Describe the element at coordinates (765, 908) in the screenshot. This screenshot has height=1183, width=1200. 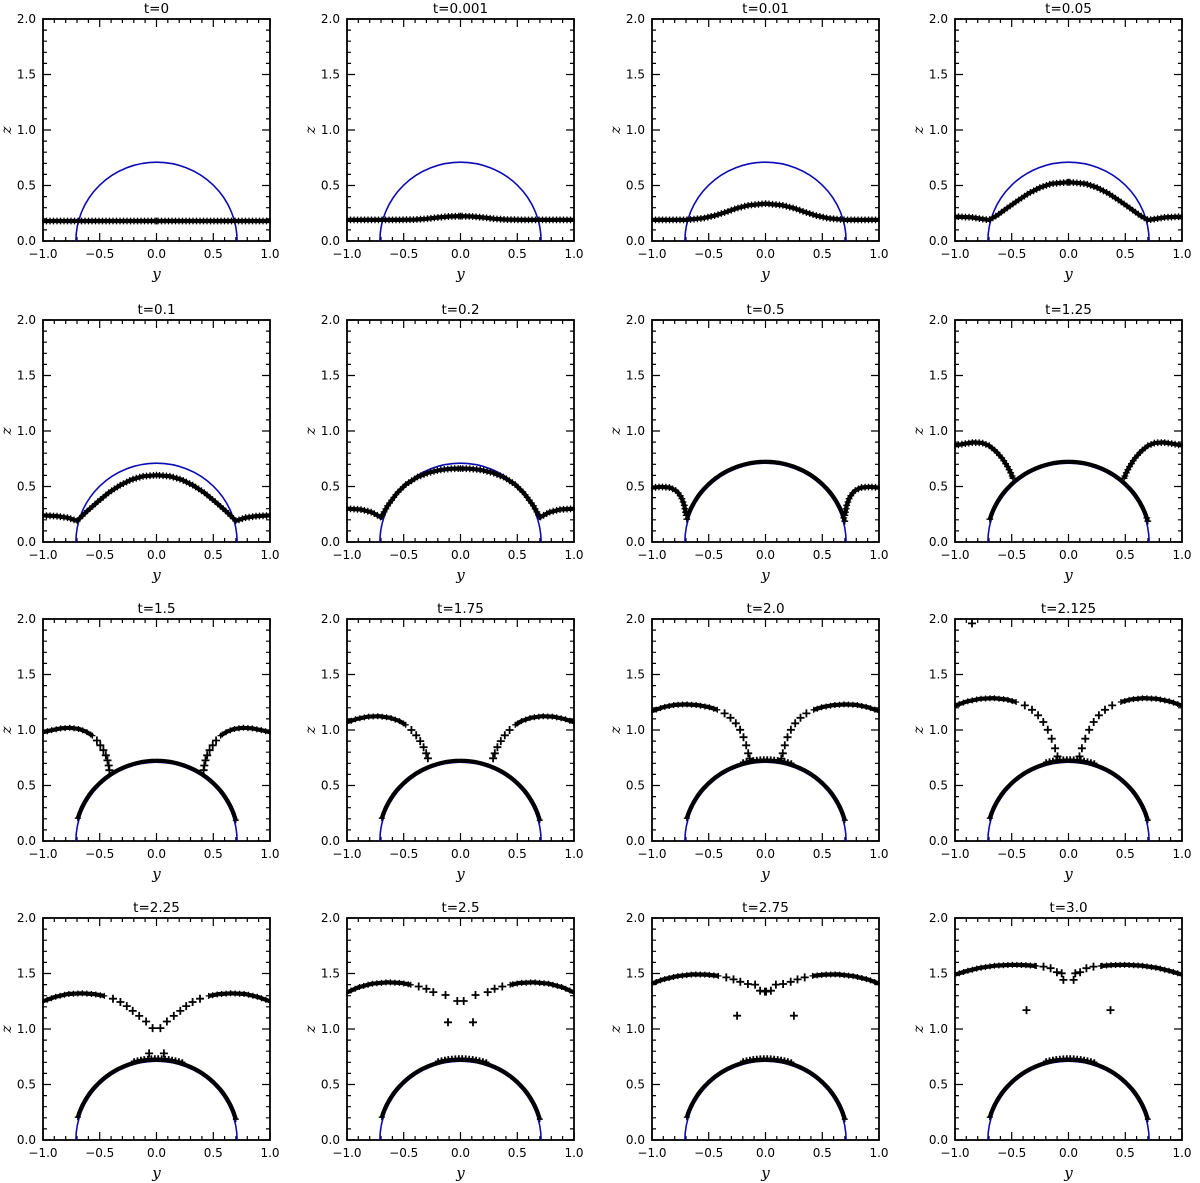
I see `panel-title: t=2.75` at that location.